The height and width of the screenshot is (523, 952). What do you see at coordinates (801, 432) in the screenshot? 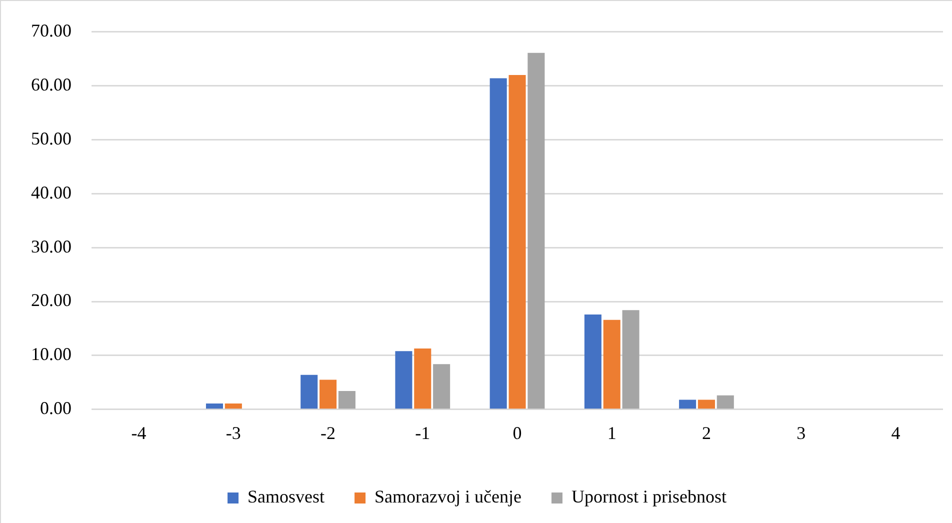
I see `x-tick-label: 3` at bounding box center [801, 432].